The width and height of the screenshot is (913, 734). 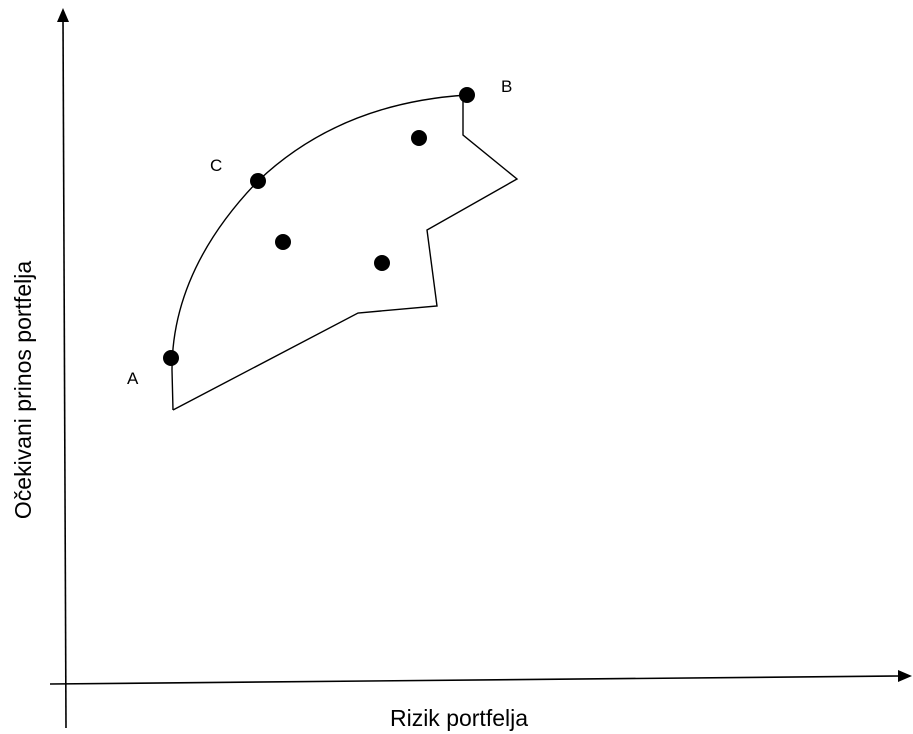 I want to click on x-axis-arrowhead, so click(x=905, y=676).